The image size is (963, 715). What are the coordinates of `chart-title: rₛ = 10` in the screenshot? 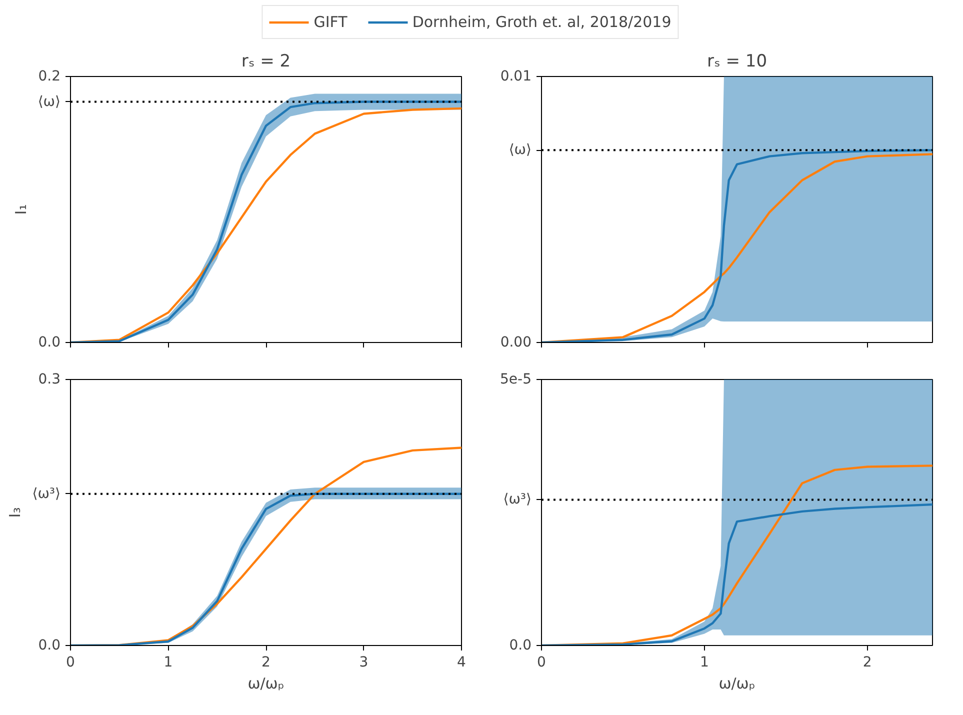 It's located at (737, 62).